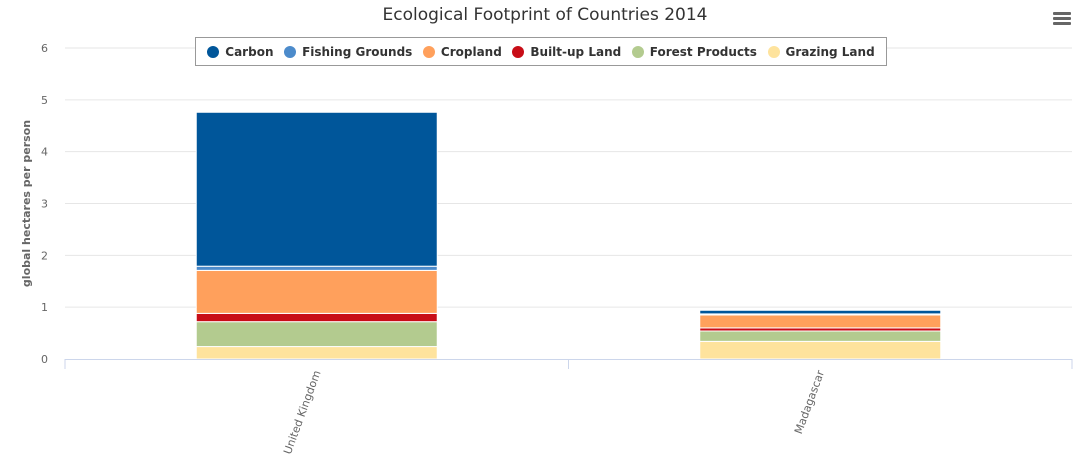 The height and width of the screenshot is (466, 1090). I want to click on hamburger-menu-icon, so click(1062, 18).